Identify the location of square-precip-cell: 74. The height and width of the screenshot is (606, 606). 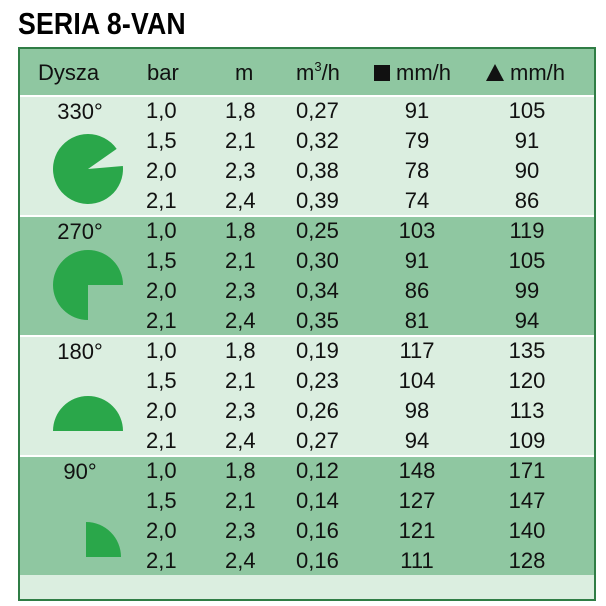
(417, 200).